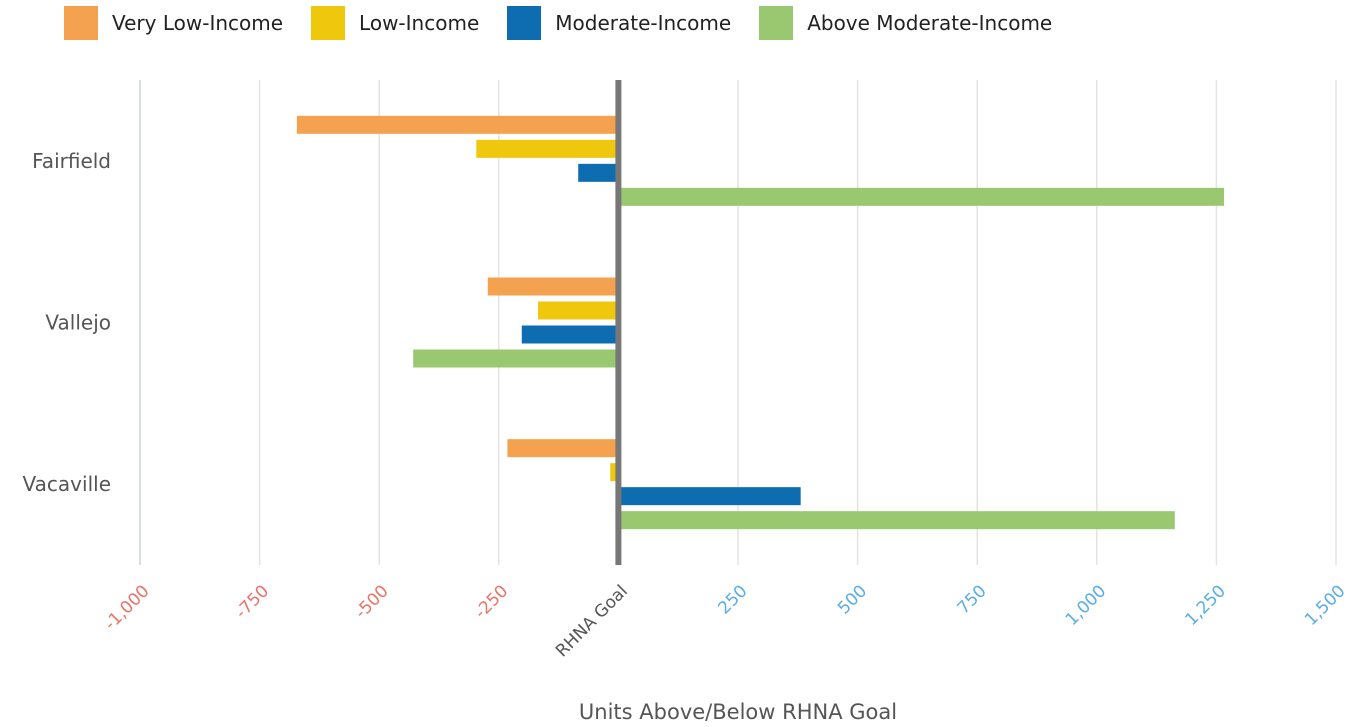 This screenshot has width=1349, height=727. What do you see at coordinates (570, 334) in the screenshot?
I see `bar-moderate-income-vallejo` at bounding box center [570, 334].